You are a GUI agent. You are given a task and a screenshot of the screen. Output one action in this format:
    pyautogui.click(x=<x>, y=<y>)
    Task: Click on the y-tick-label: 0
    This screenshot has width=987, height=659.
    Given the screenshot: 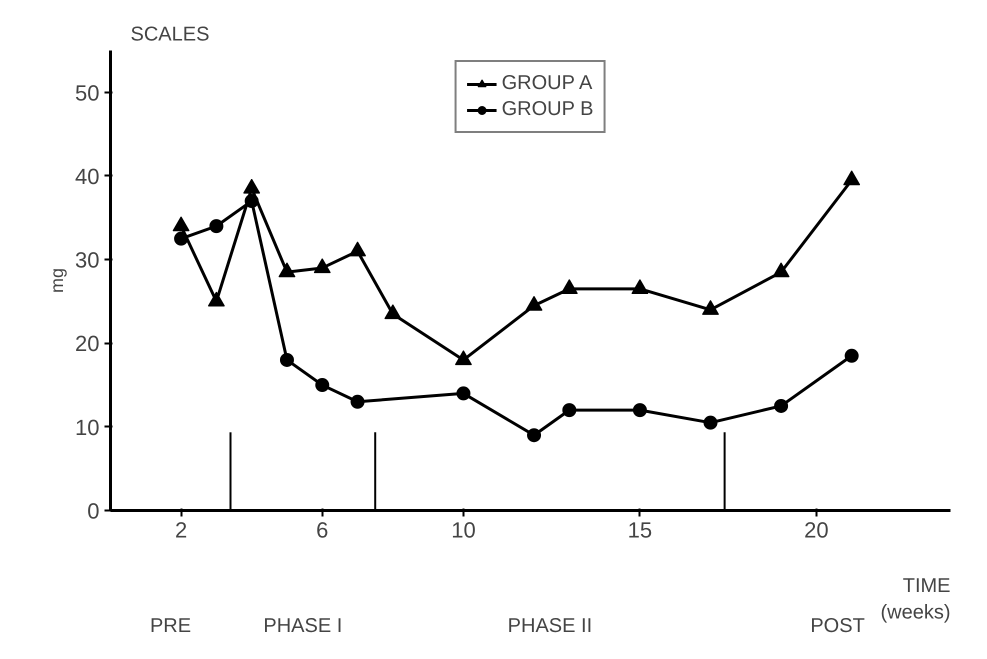 What is the action you would take?
    pyautogui.click(x=93, y=511)
    